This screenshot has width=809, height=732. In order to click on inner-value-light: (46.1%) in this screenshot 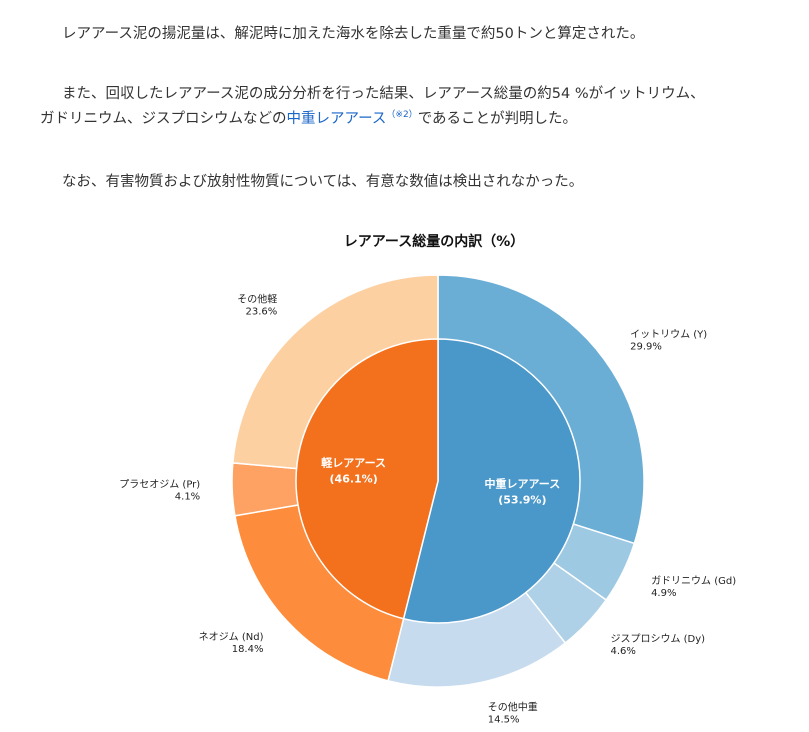, I will do `click(354, 479)`.